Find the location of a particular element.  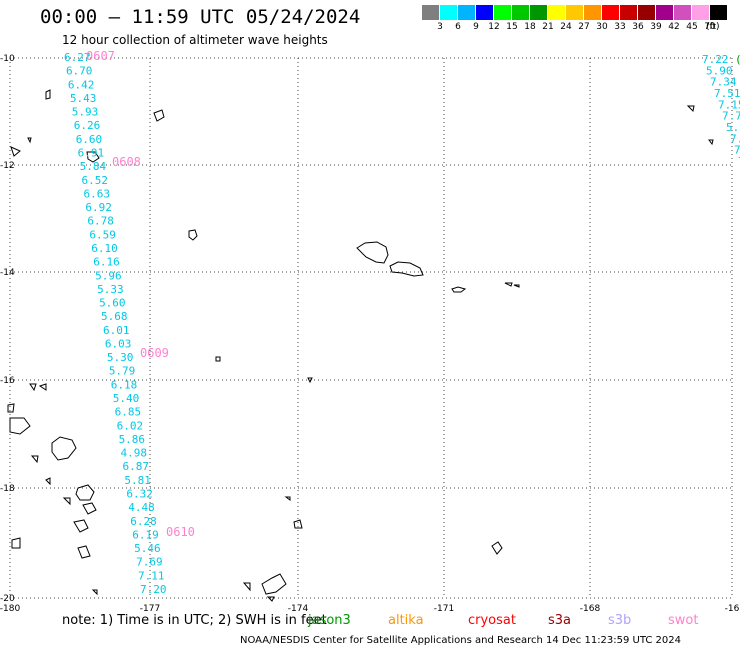

scale-label: 42 is located at coordinates (674, 27).